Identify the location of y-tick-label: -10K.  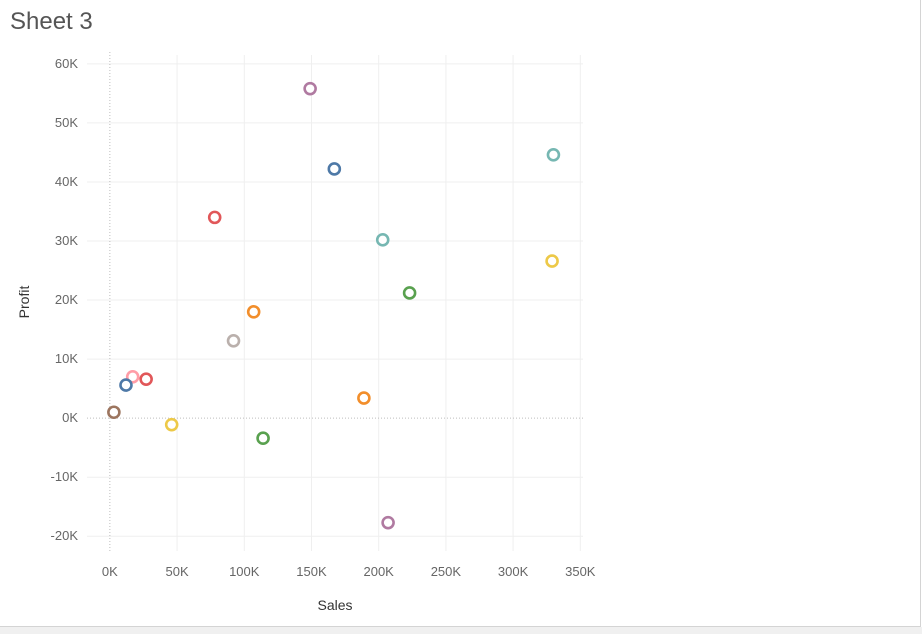
(65, 476).